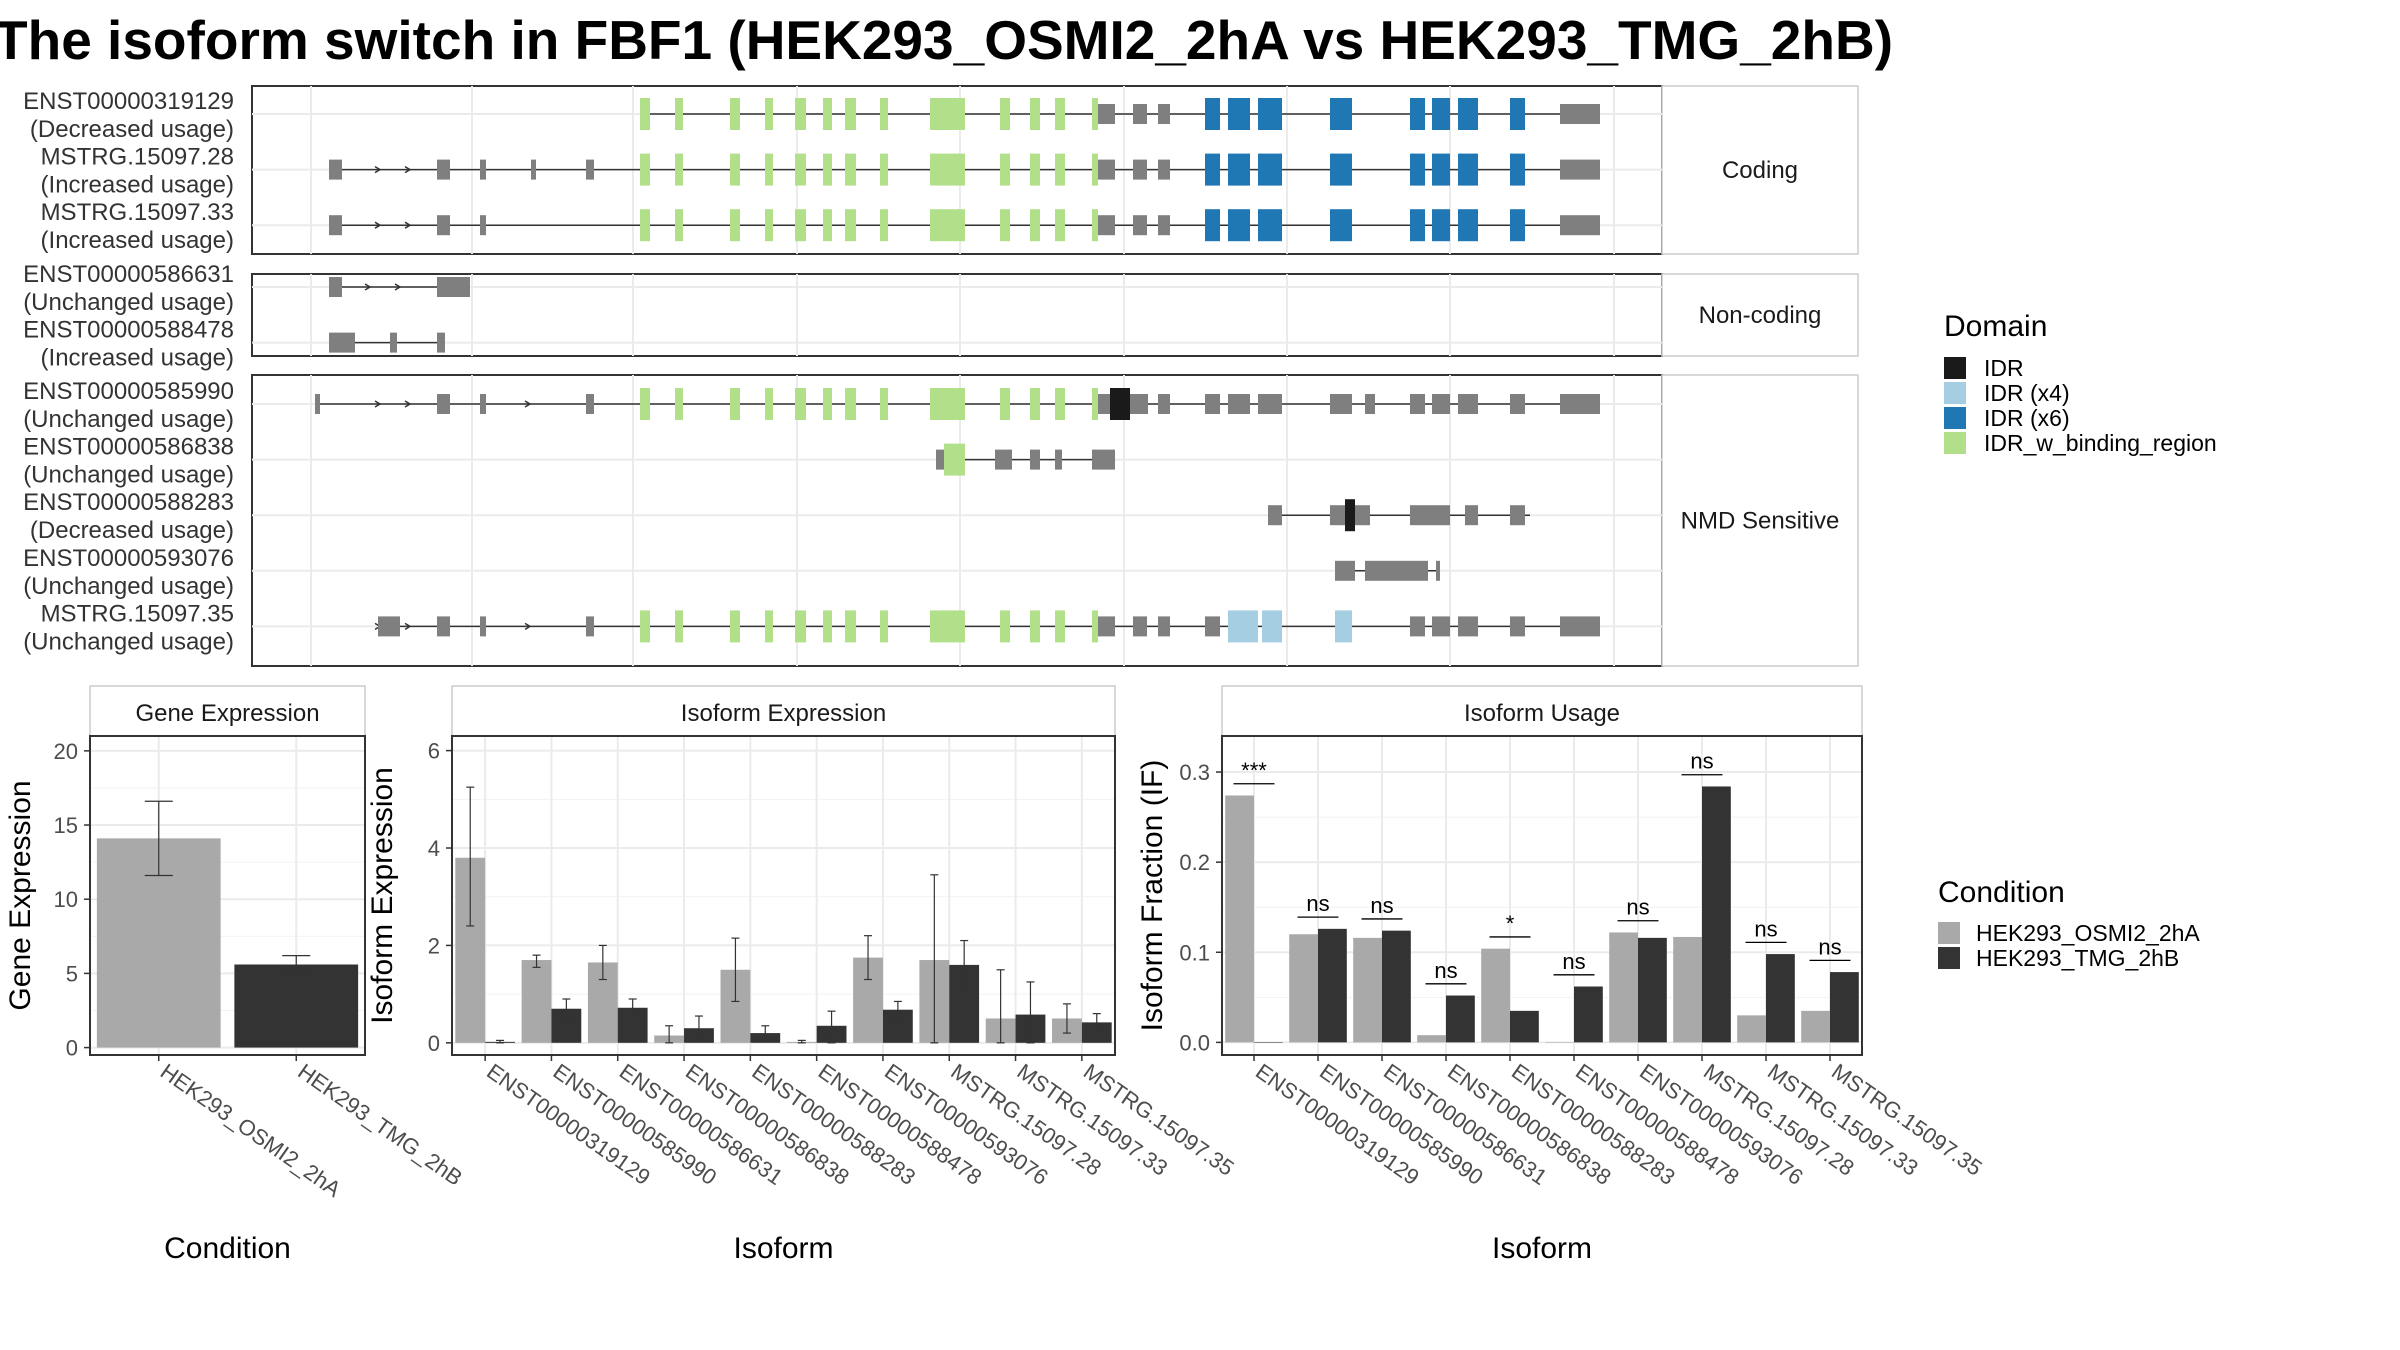 This screenshot has height=1350, width=2400. What do you see at coordinates (851, 171) in the screenshot?
I see `transcript-row: MSTRG.15097.28(Increased usage)` at bounding box center [851, 171].